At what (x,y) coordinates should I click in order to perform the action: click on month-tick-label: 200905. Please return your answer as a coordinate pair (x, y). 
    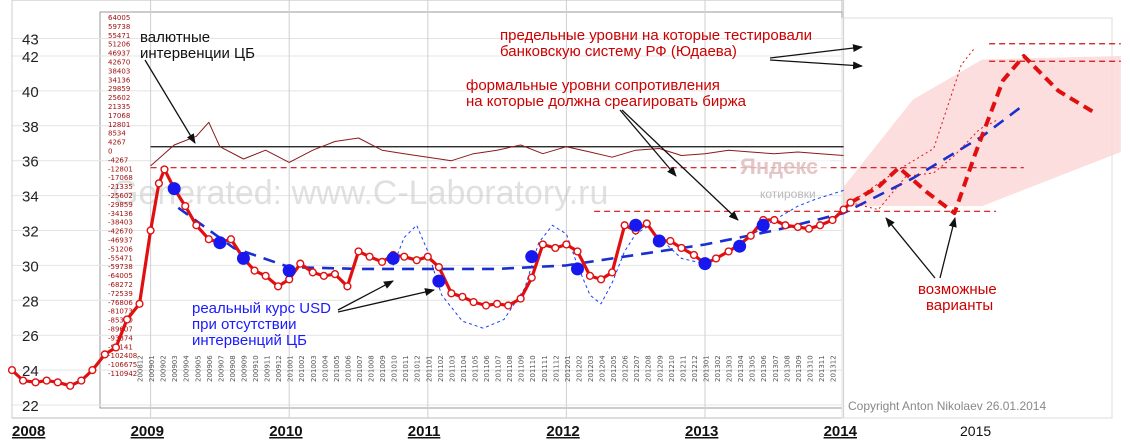
    Looking at the image, I should click on (198, 368).